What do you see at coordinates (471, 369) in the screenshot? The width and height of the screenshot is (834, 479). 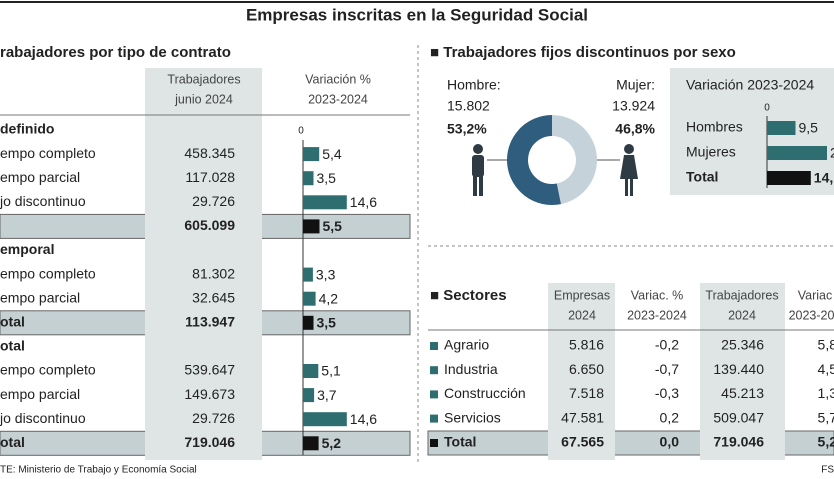 I see `row-label: Industria` at bounding box center [471, 369].